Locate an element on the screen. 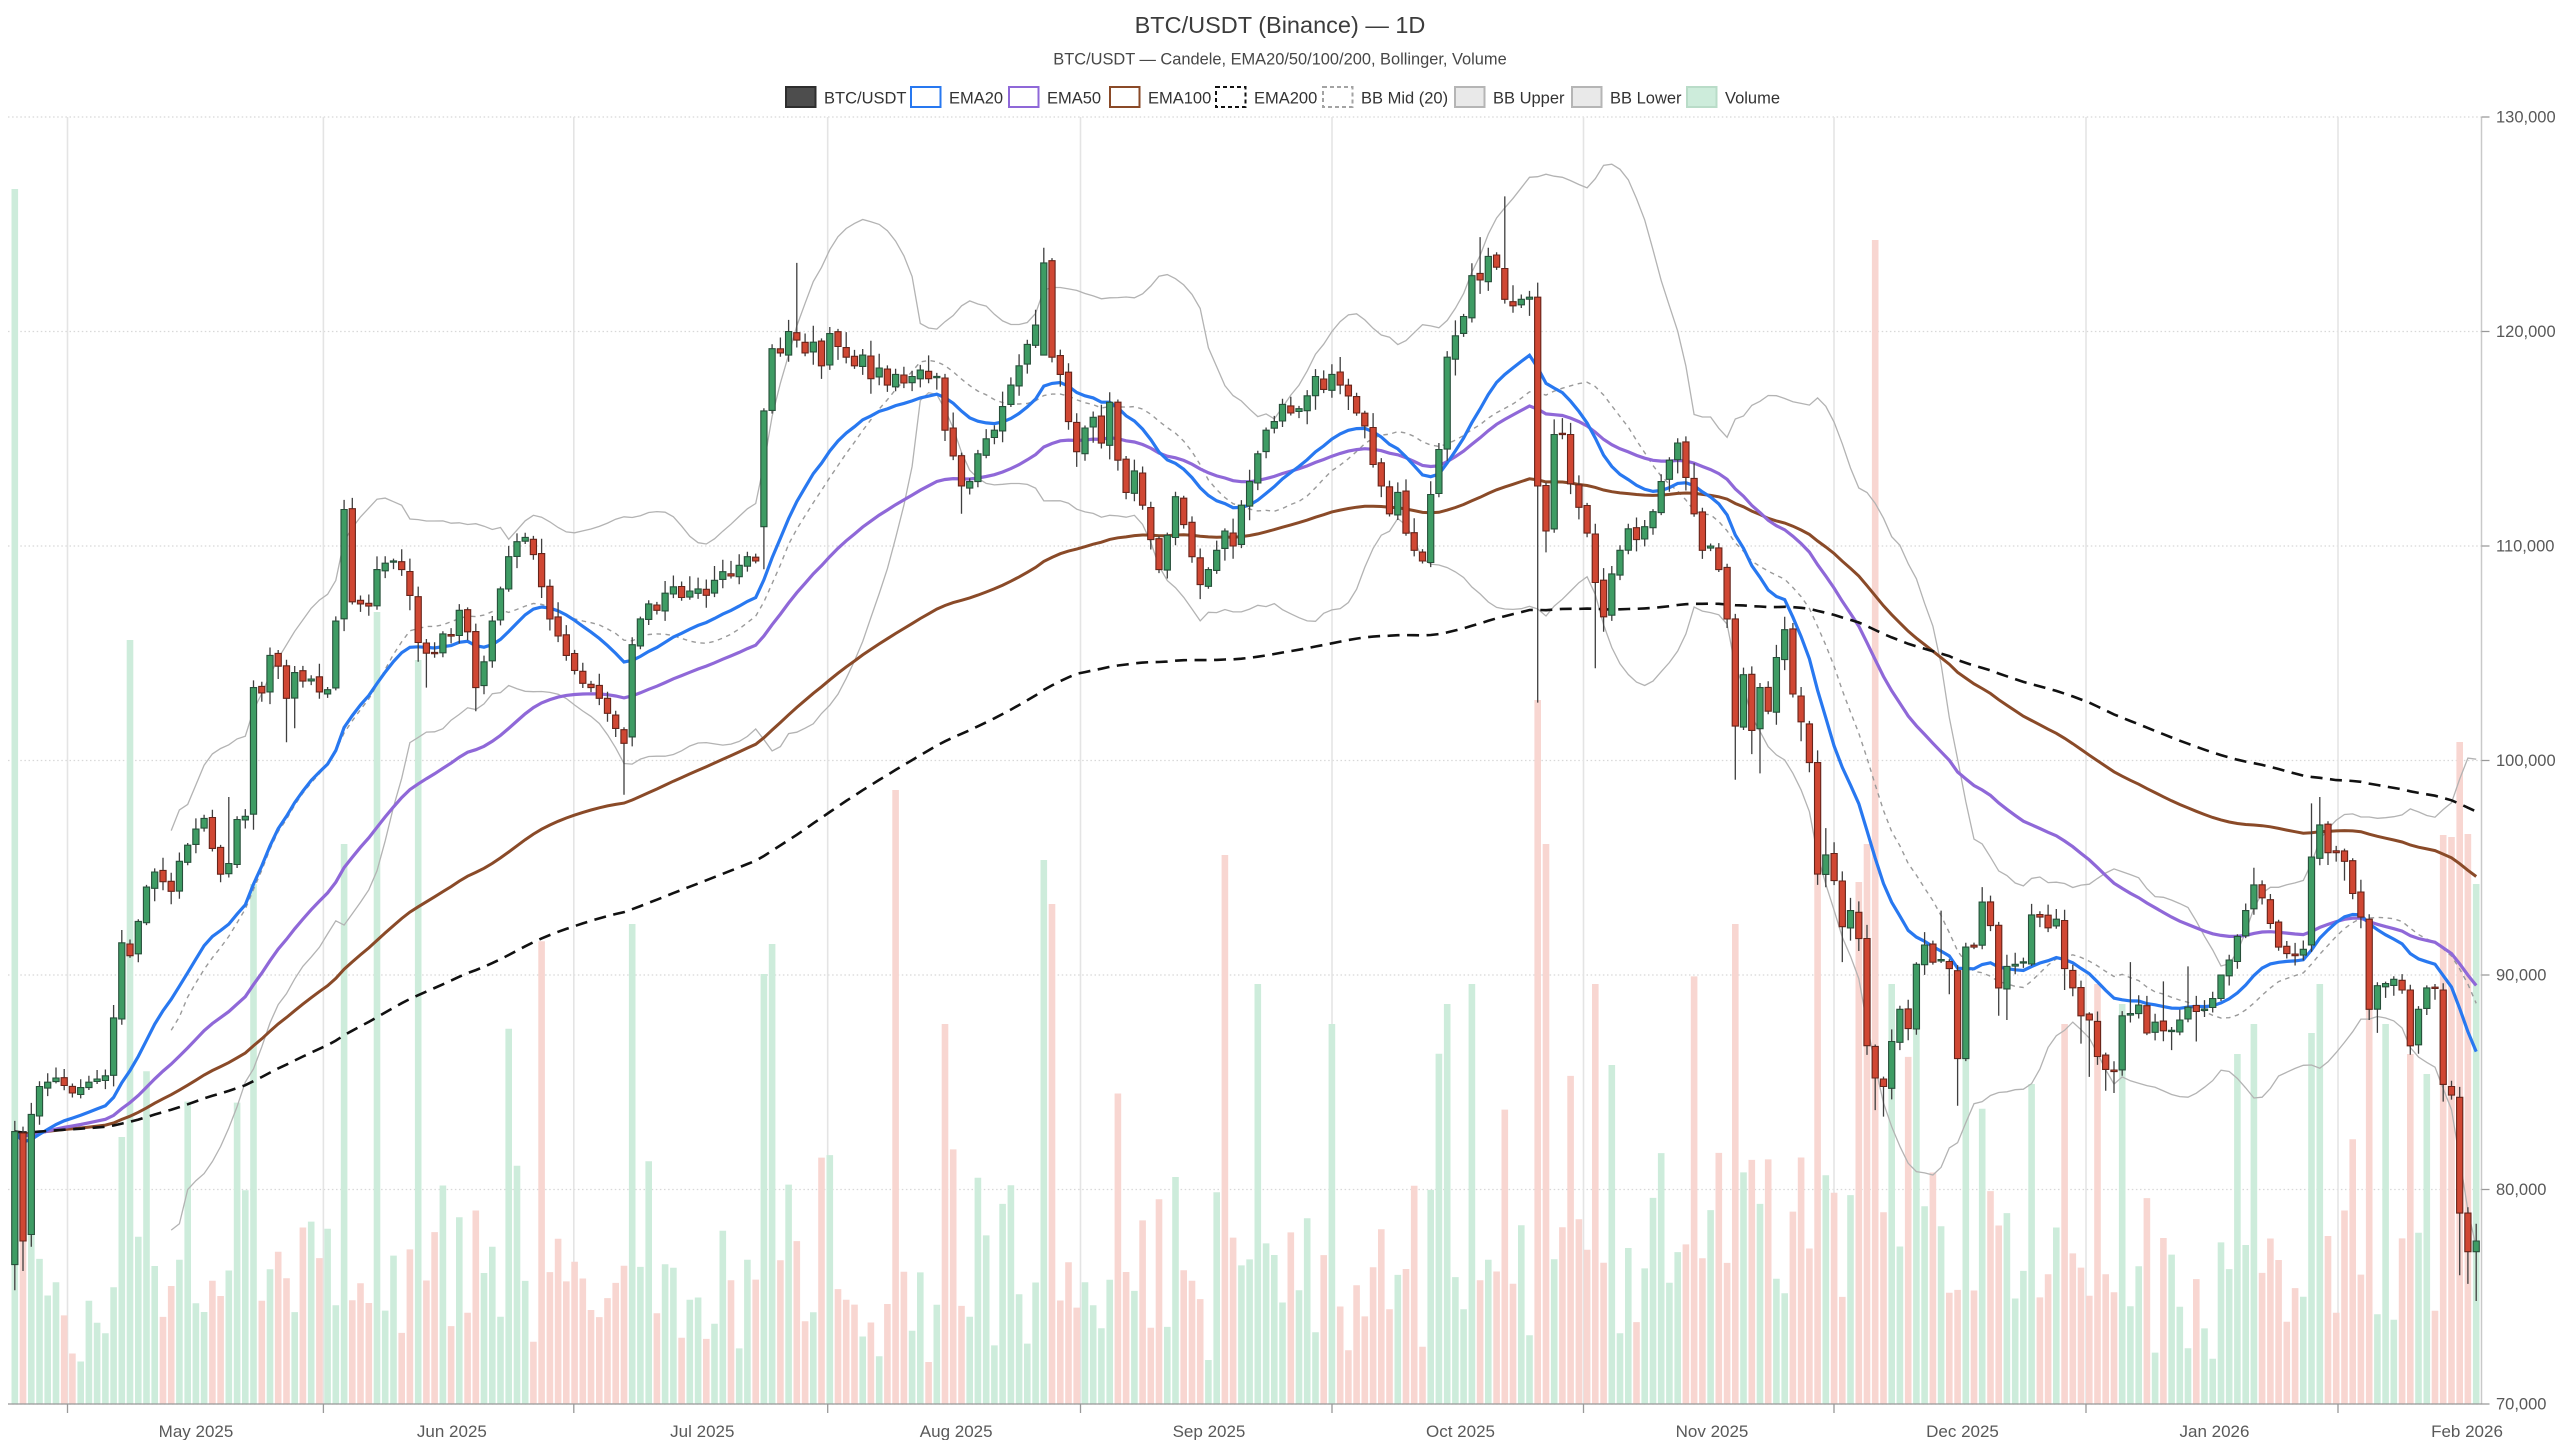 This screenshot has width=2560, height=1440. svg-text: EMA50 is located at coordinates (1074, 99).